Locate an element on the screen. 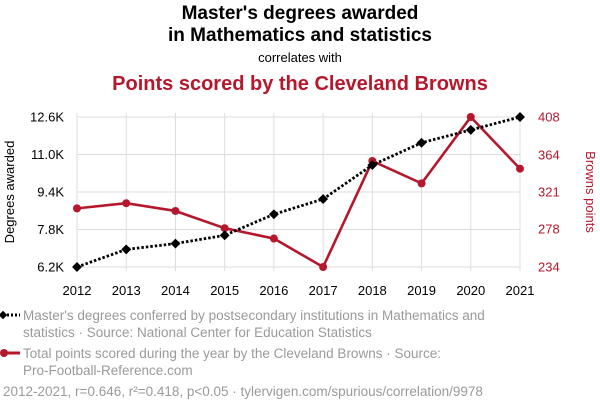  x-tick-label: 2017 is located at coordinates (323, 290).